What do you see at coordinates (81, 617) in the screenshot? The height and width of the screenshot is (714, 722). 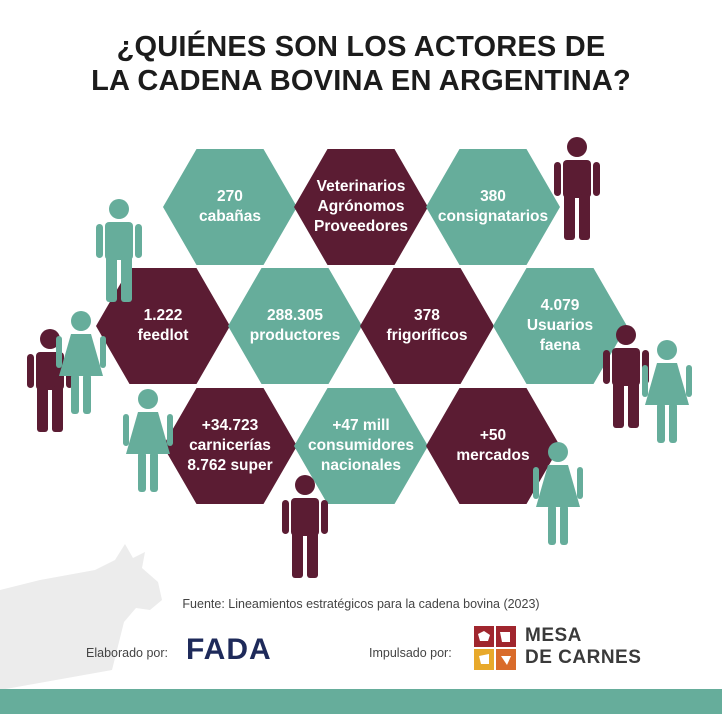 I see `cow-silhouette-icon` at bounding box center [81, 617].